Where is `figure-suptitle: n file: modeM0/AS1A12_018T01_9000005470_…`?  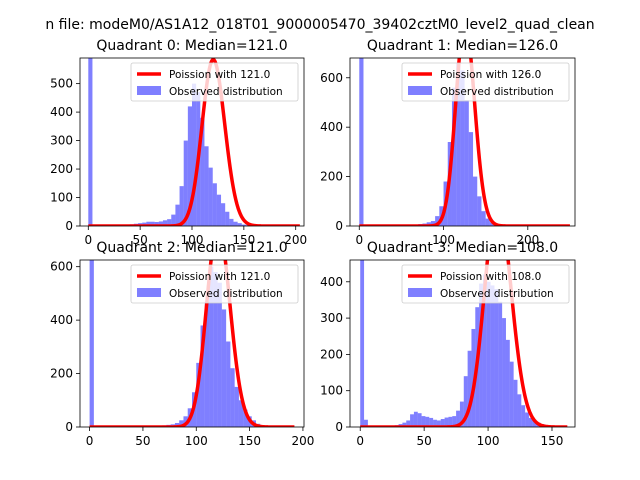
figure-suptitle: n file: modeM0/AS1A12_018T01_9000005470_… is located at coordinates (319, 25).